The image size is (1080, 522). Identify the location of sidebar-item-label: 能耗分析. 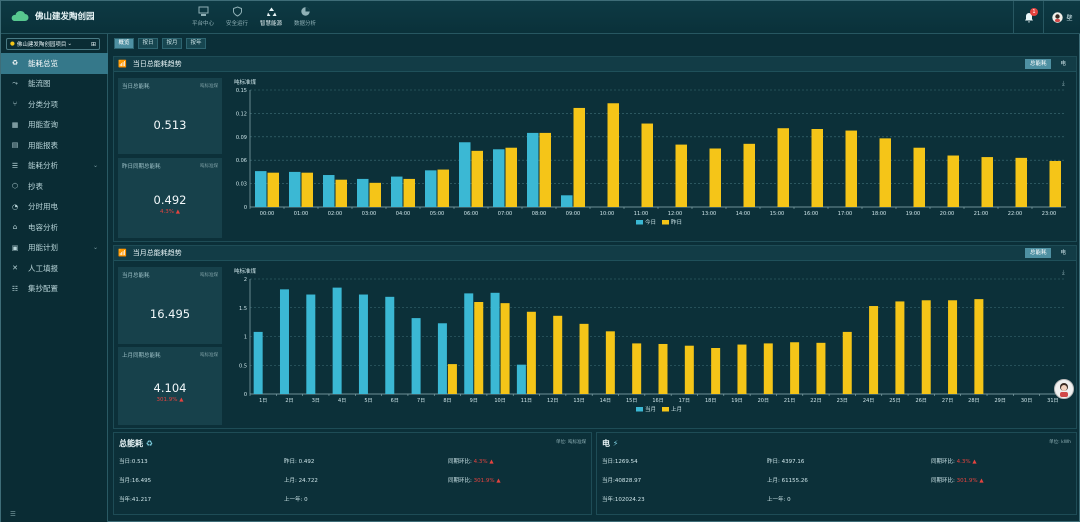
(43, 166).